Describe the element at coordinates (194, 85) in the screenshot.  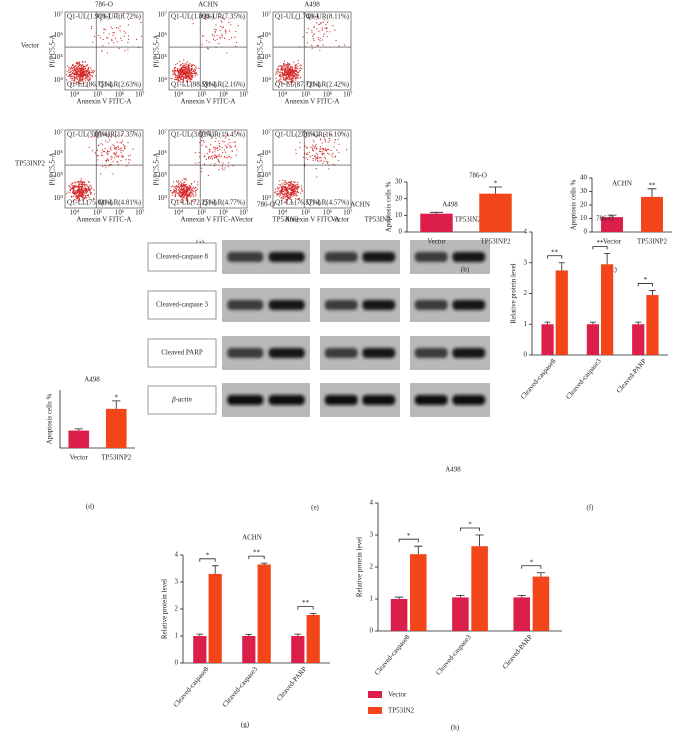
I see `quadrant-label: Q1-LL(88.59%)` at that location.